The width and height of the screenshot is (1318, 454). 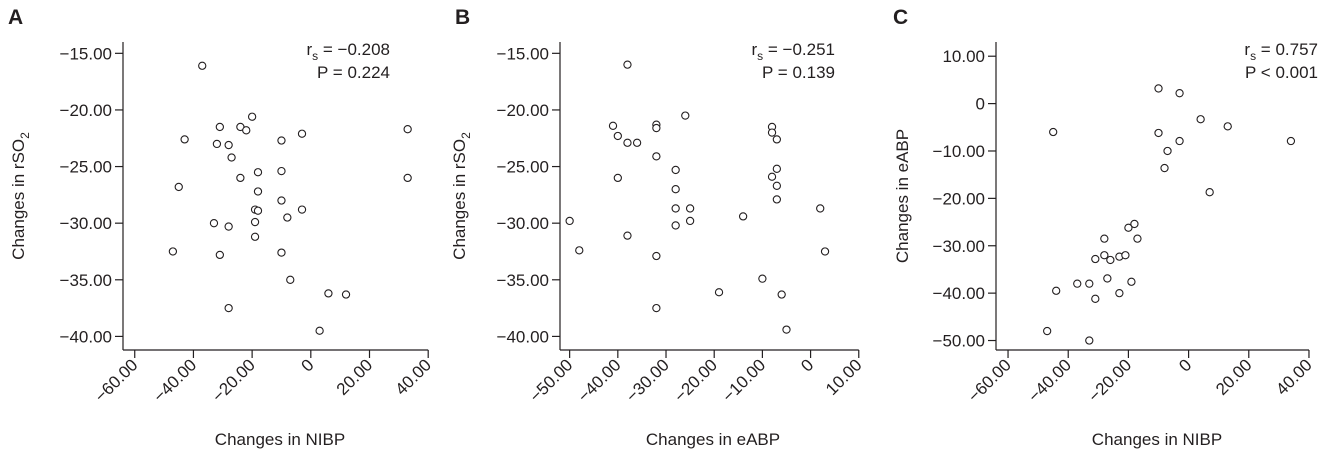 I want to click on x-axis-title: Changes in eABP, so click(x=713, y=439).